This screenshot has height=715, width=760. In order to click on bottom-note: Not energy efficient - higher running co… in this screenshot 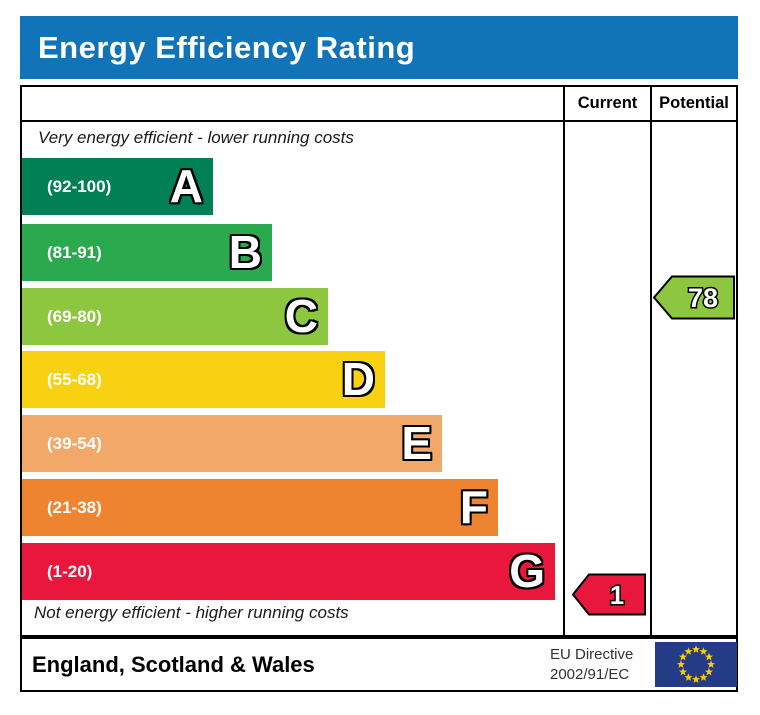, I will do `click(191, 612)`.